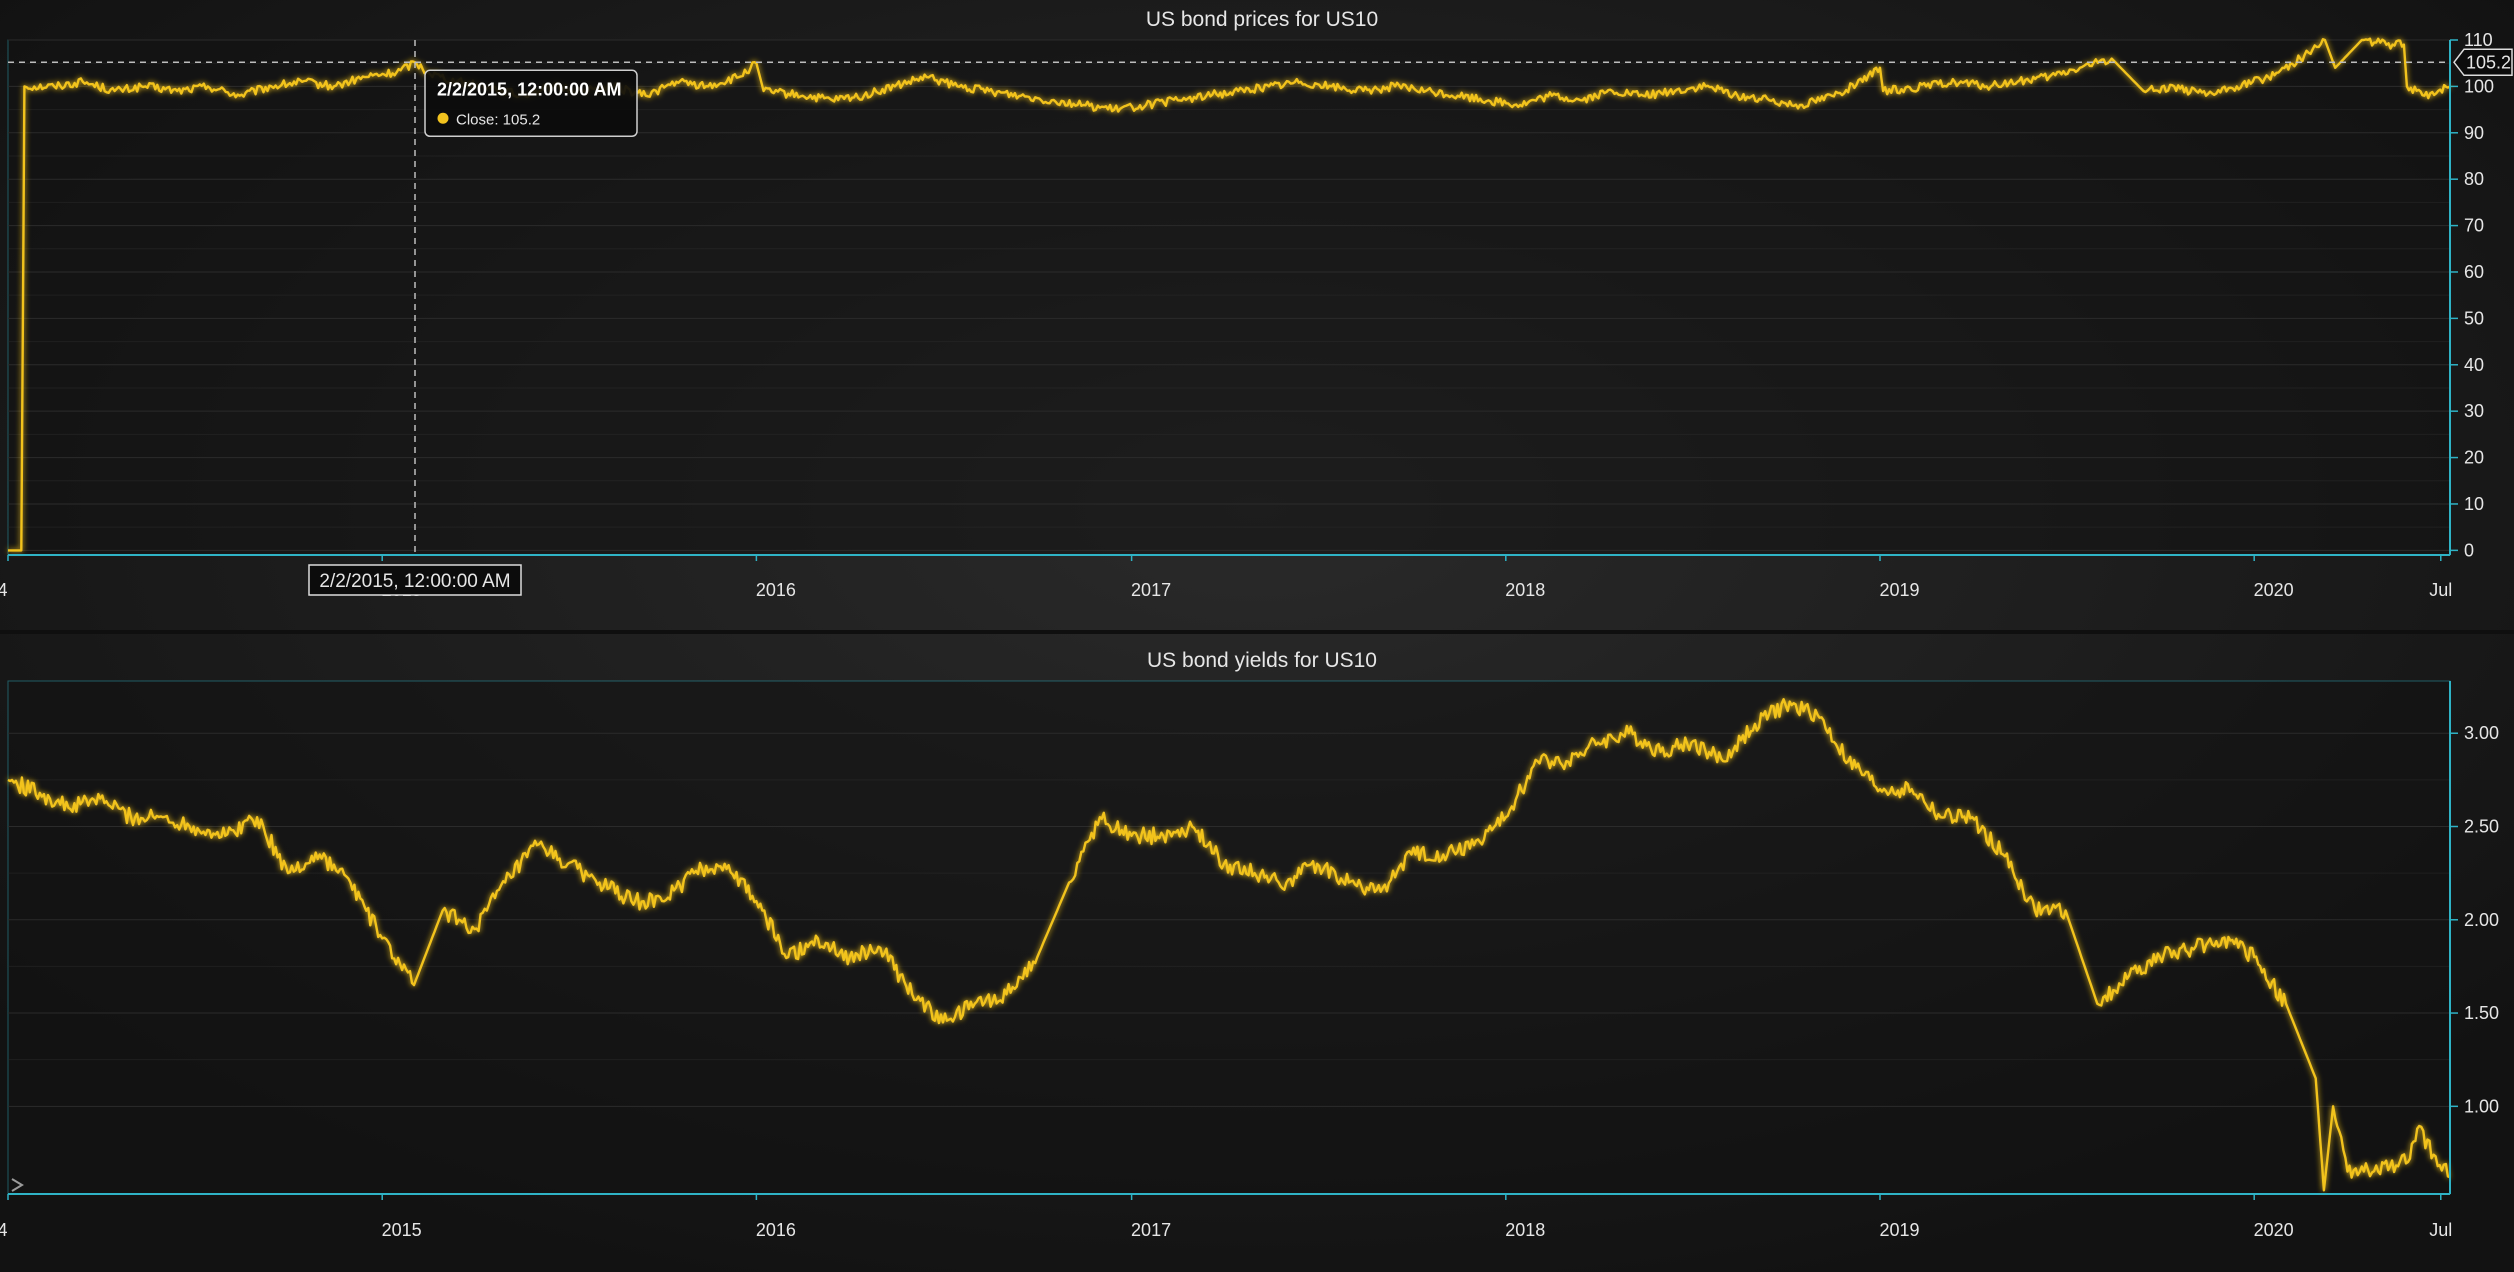  Describe the element at coordinates (2474, 133) in the screenshot. I see `y-tick-label: 90` at that location.